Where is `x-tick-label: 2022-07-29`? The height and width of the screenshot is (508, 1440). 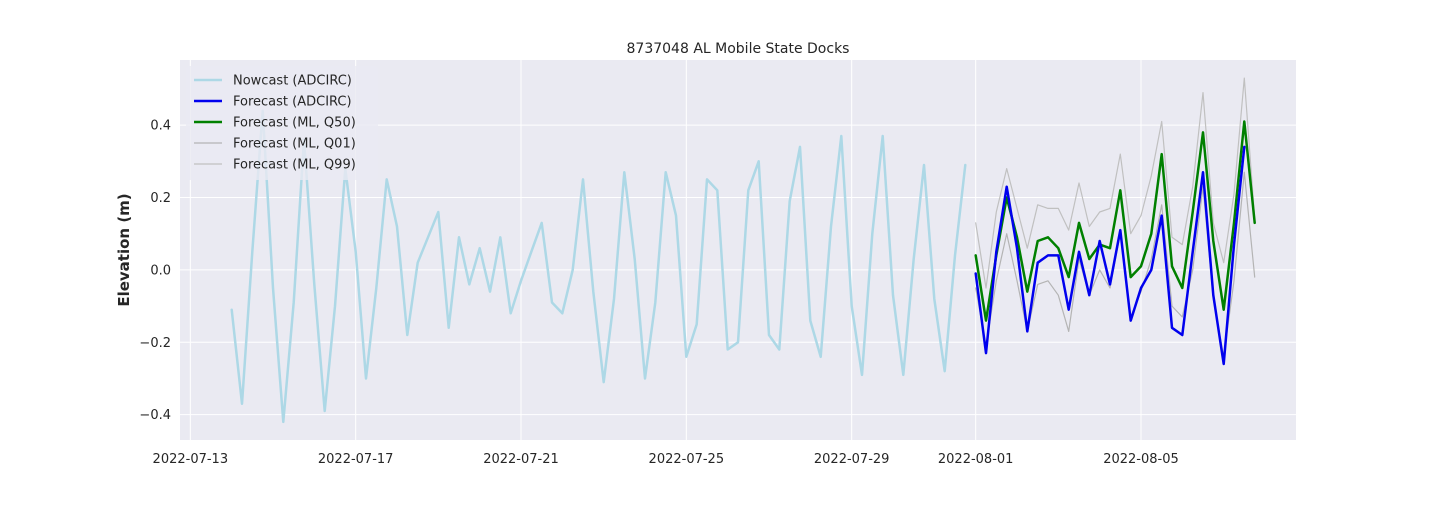
x-tick-label: 2022-07-29 is located at coordinates (852, 459).